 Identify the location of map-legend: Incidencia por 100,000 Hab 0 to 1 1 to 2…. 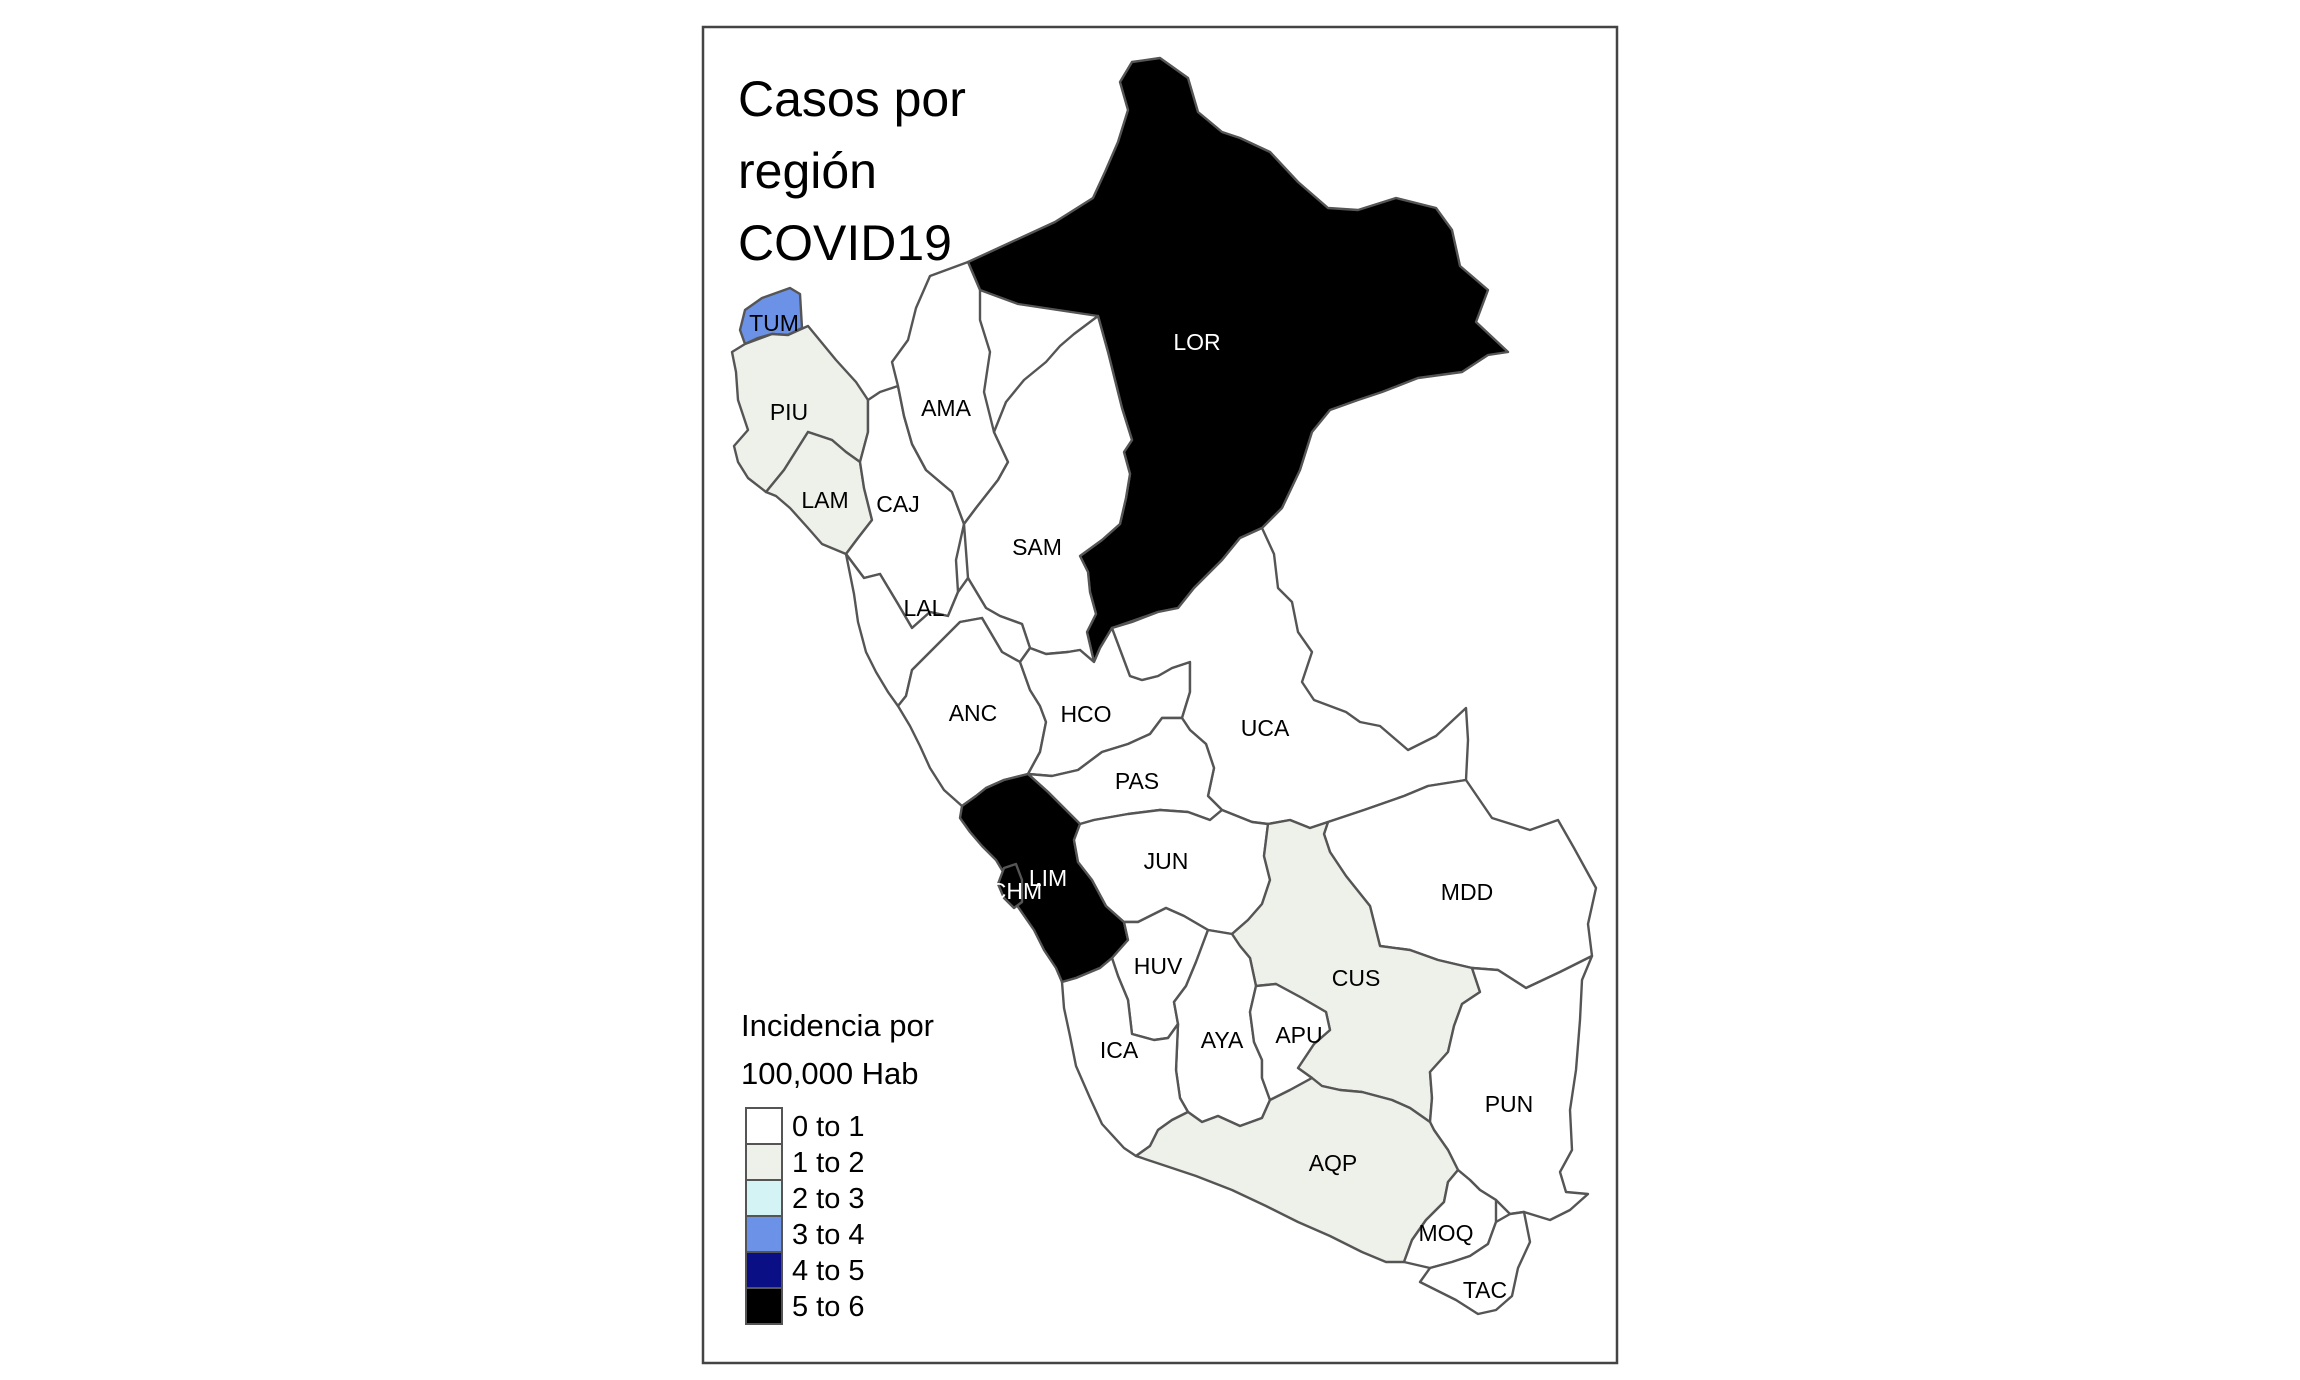
(837, 1166).